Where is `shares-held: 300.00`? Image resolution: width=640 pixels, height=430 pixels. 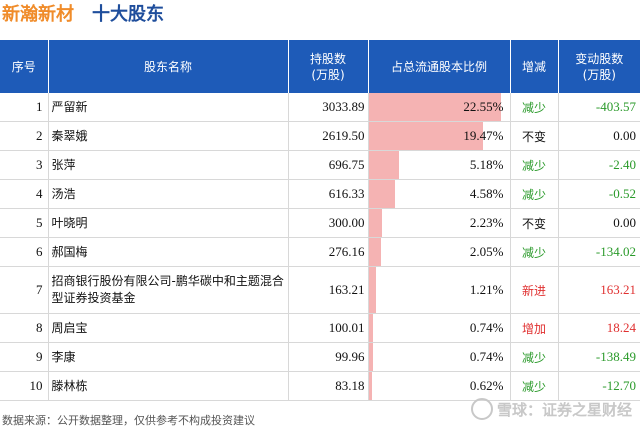
shares-held: 300.00 is located at coordinates (328, 223).